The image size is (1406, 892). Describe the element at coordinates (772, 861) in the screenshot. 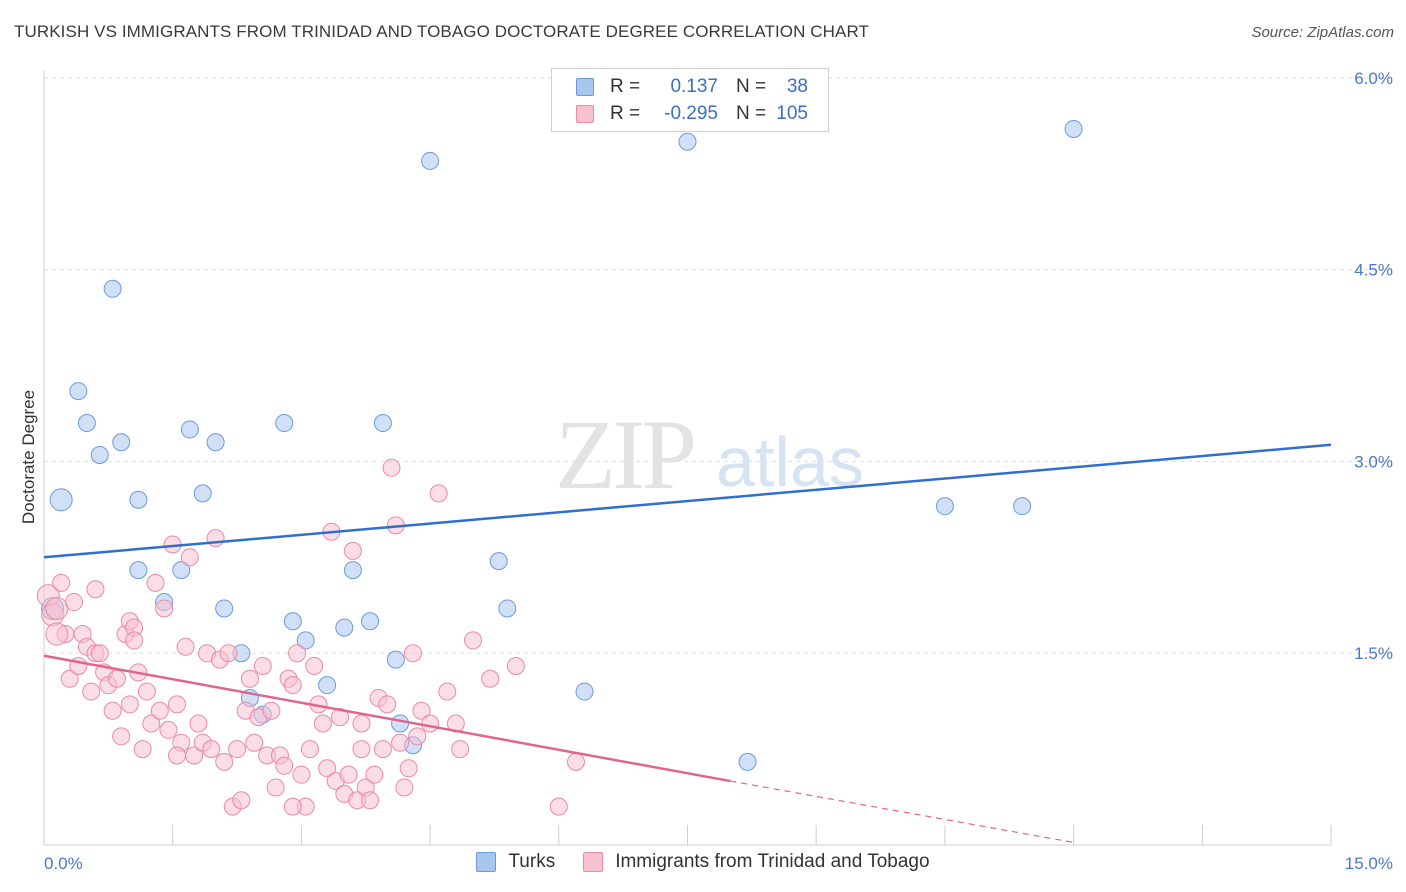

I see `legend-label-trinidad: Immigrants from Trinidad and Tobago` at that location.